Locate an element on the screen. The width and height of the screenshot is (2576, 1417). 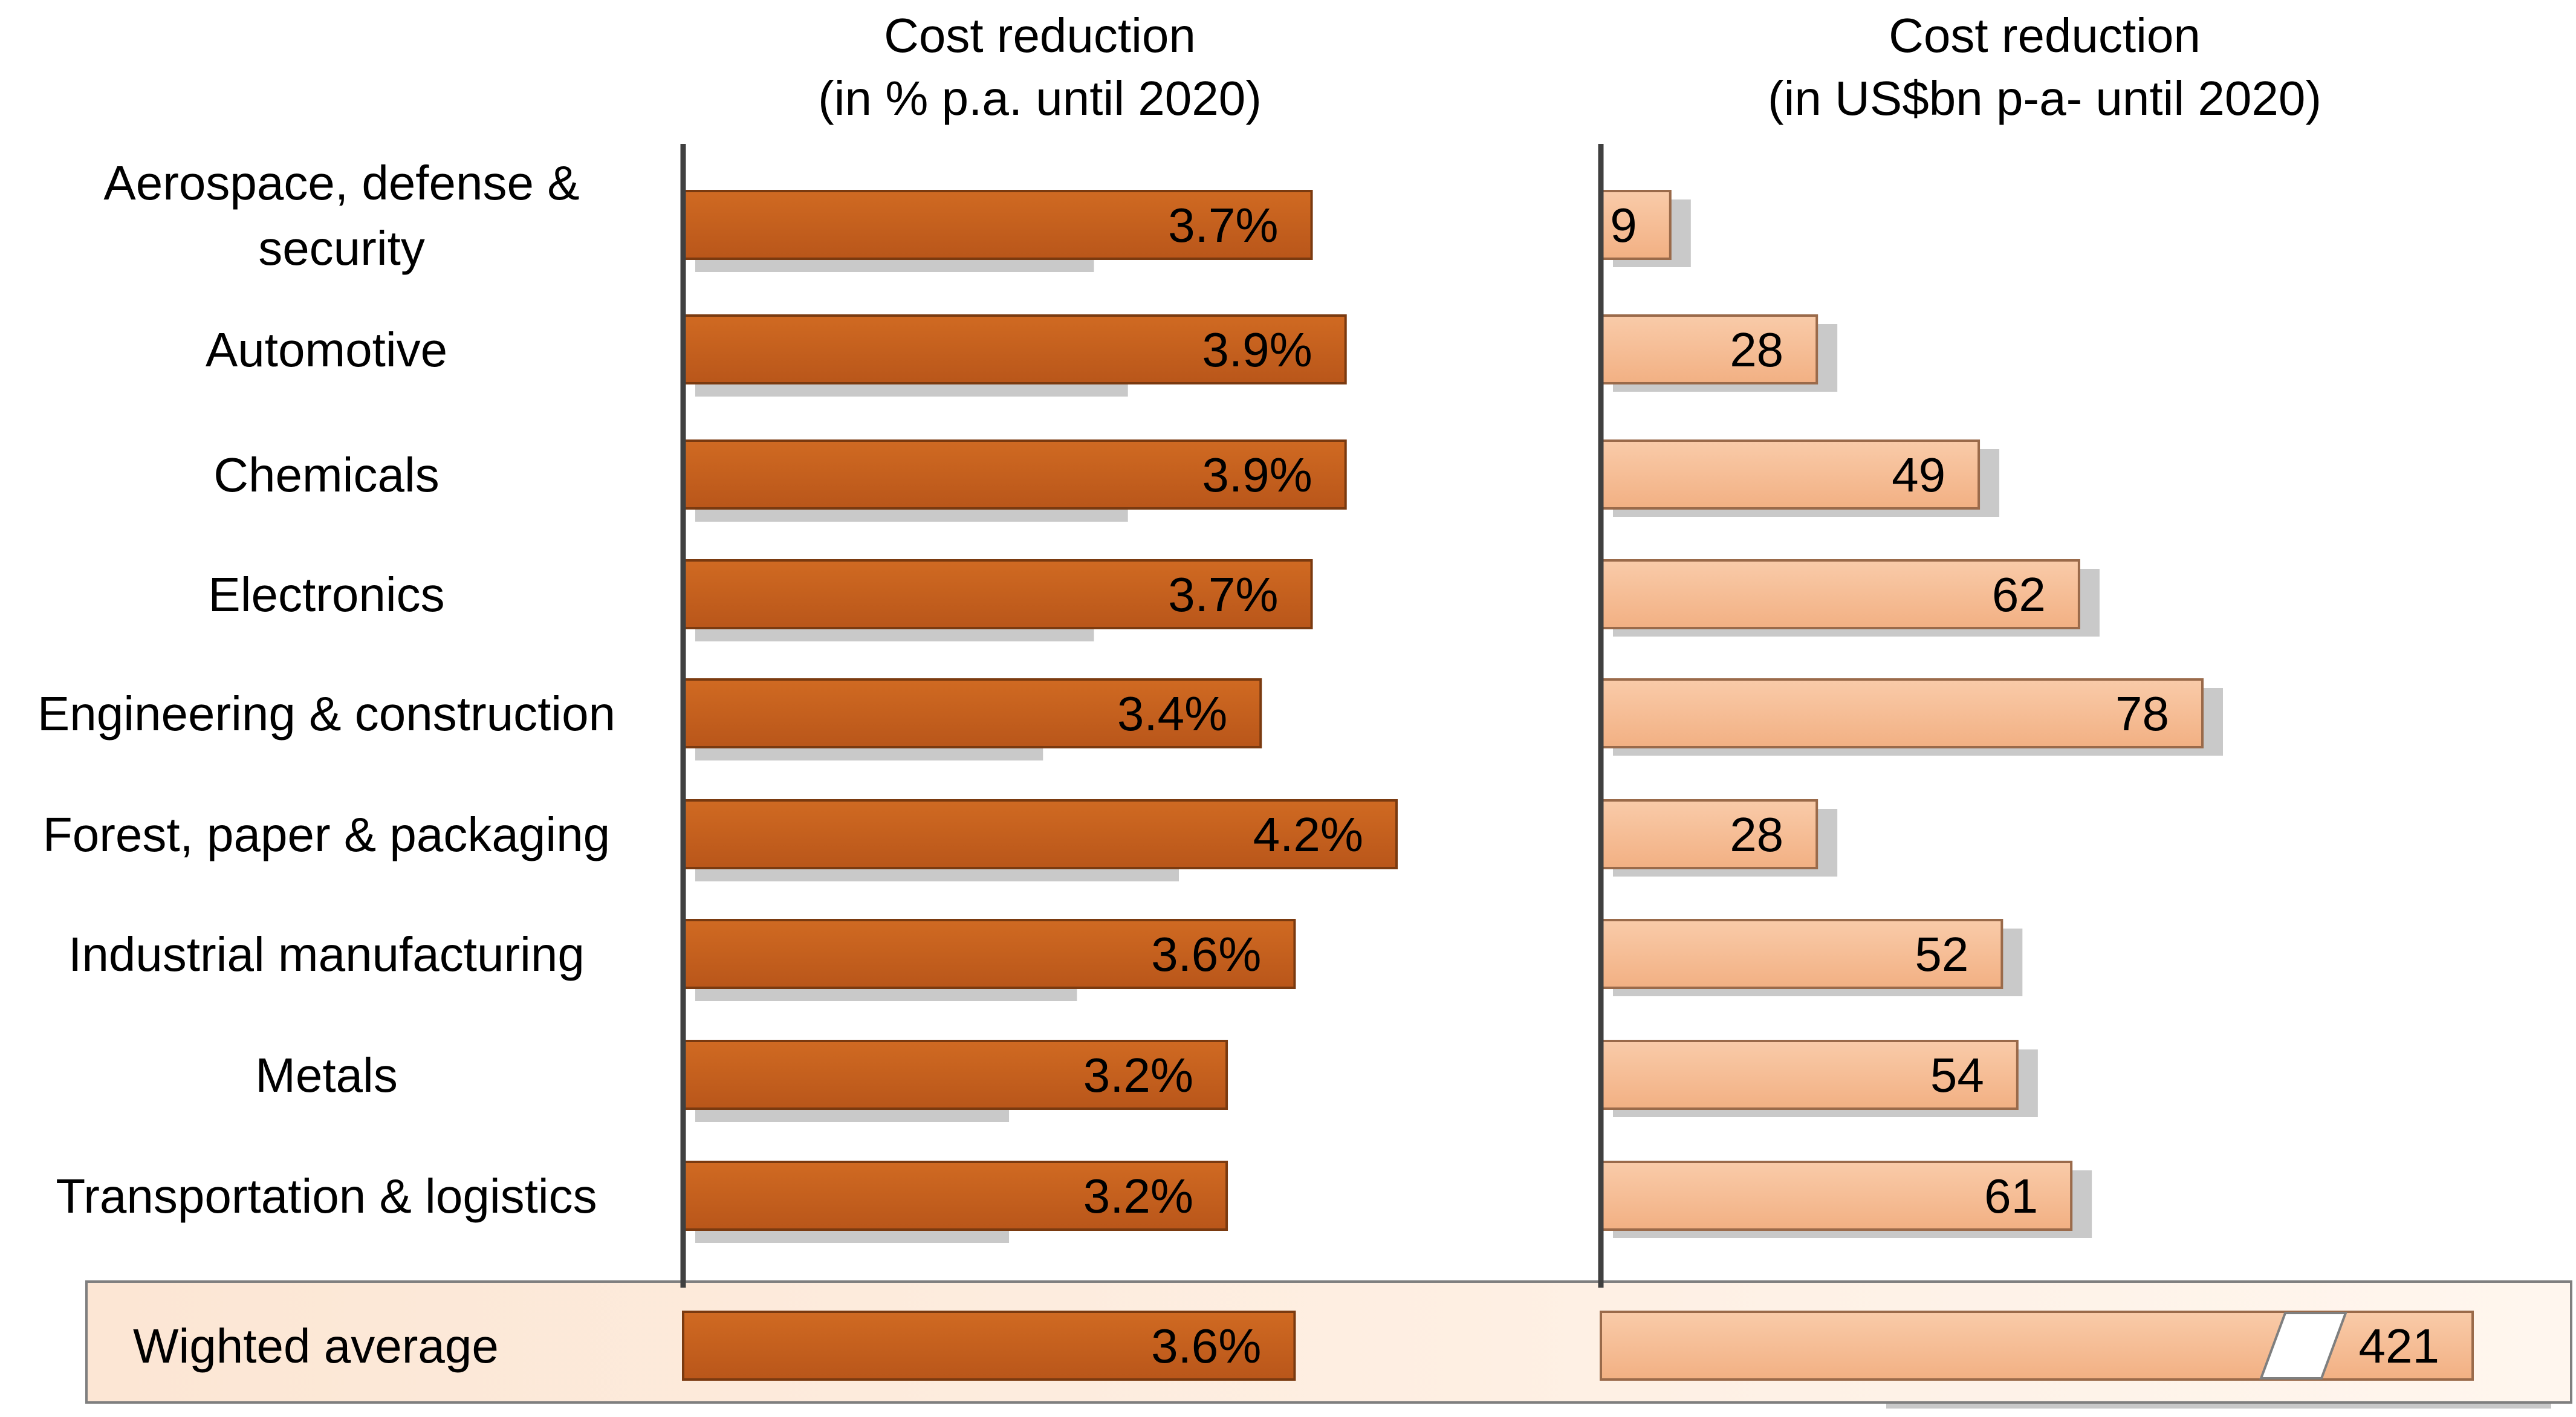
category-label: Metals is located at coordinates (326, 1075).